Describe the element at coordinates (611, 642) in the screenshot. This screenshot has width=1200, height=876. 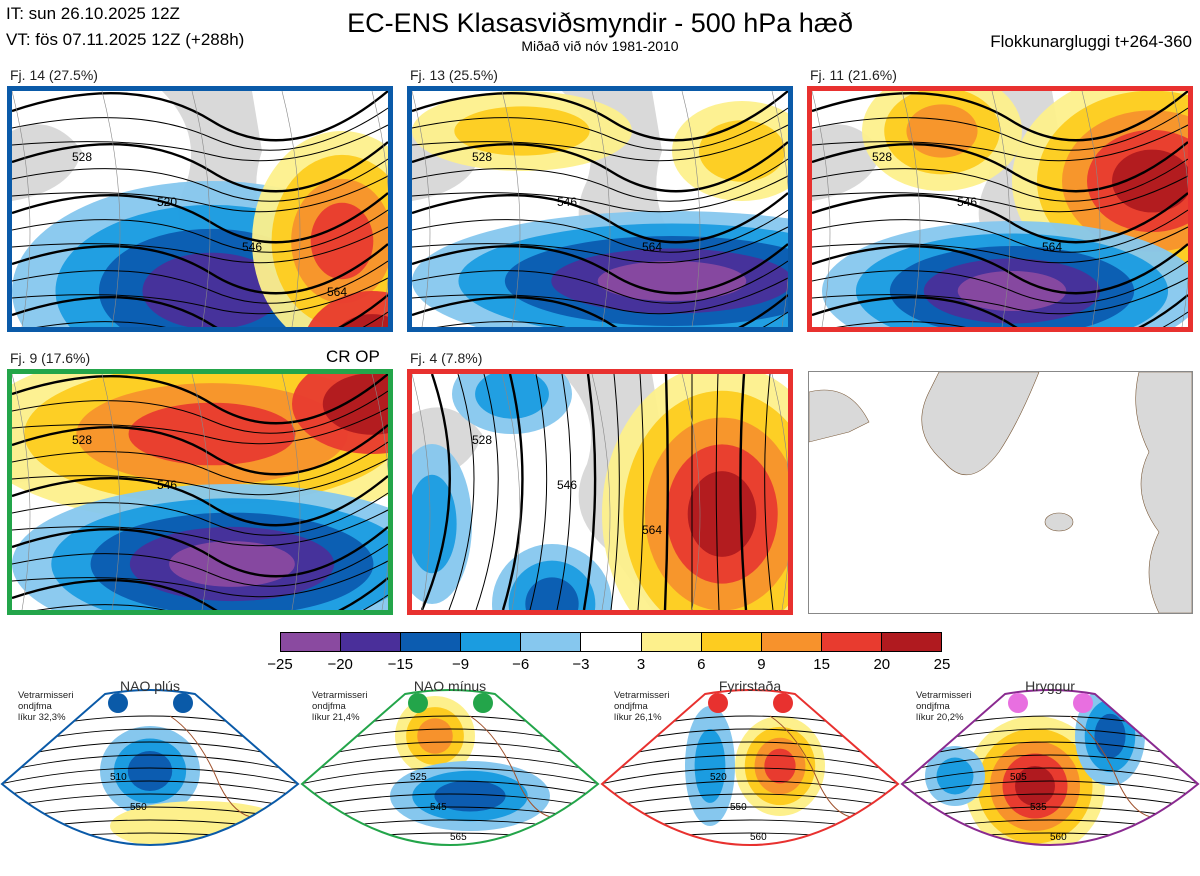
I see `color-legend` at that location.